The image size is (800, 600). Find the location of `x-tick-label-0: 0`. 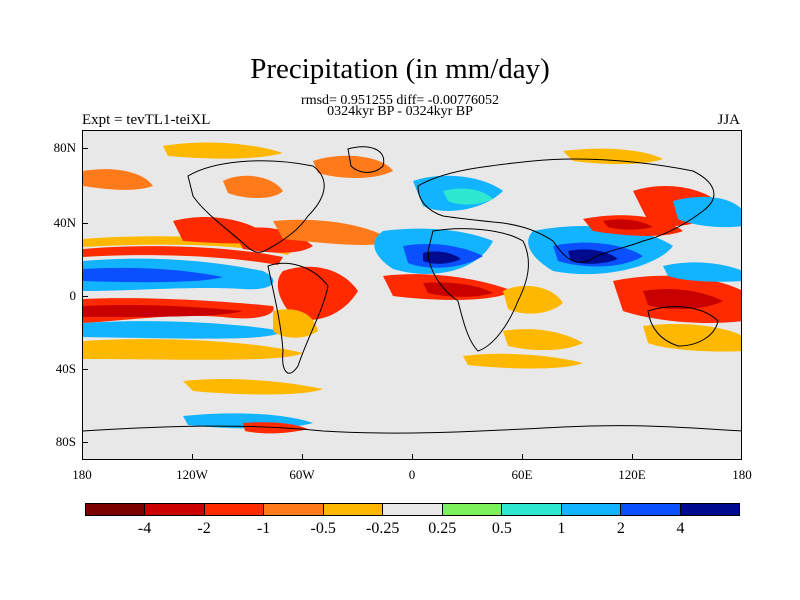

x-tick-label-0: 0 is located at coordinates (412, 474).